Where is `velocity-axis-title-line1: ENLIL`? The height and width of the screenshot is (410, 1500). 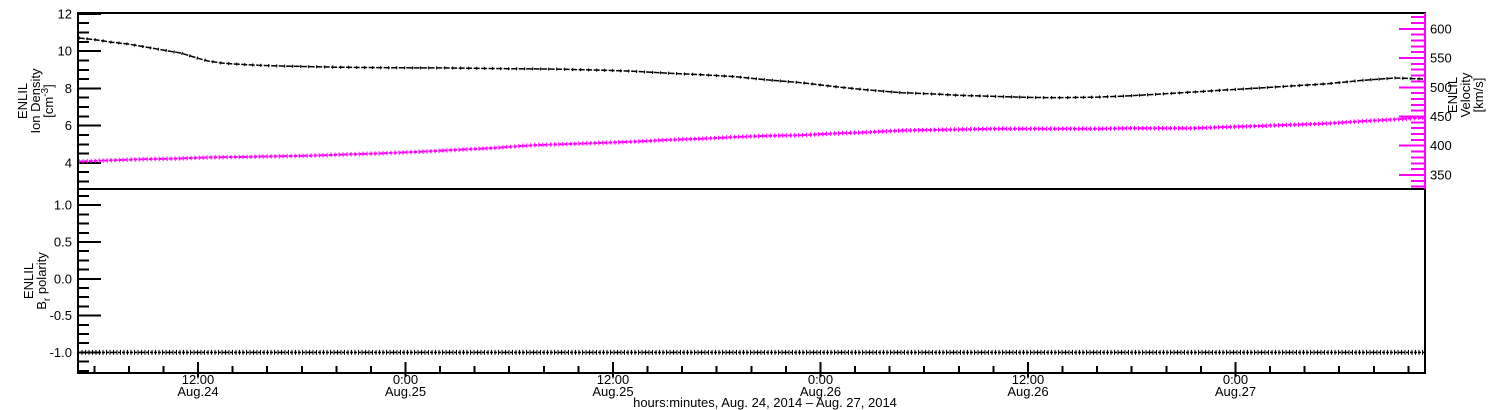
velocity-axis-title-line1: ENLIL is located at coordinates (1452, 95).